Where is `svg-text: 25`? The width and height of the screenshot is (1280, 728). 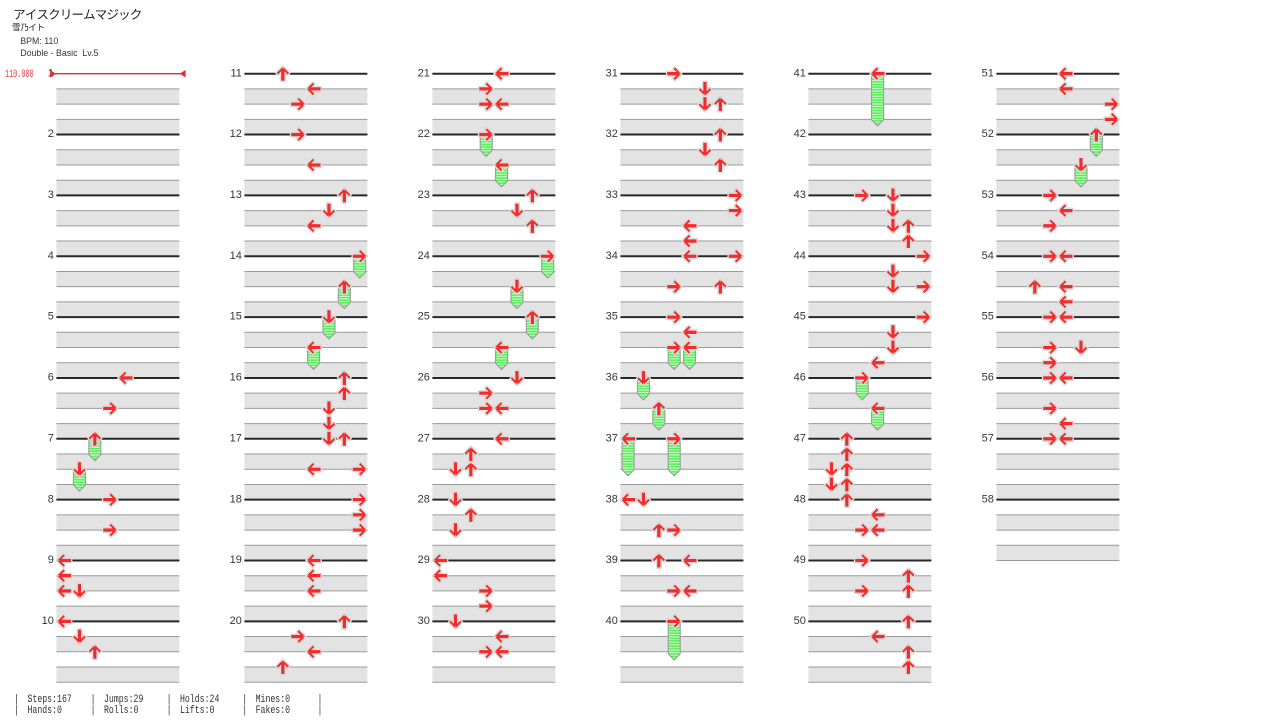
svg-text: 25 is located at coordinates (424, 317).